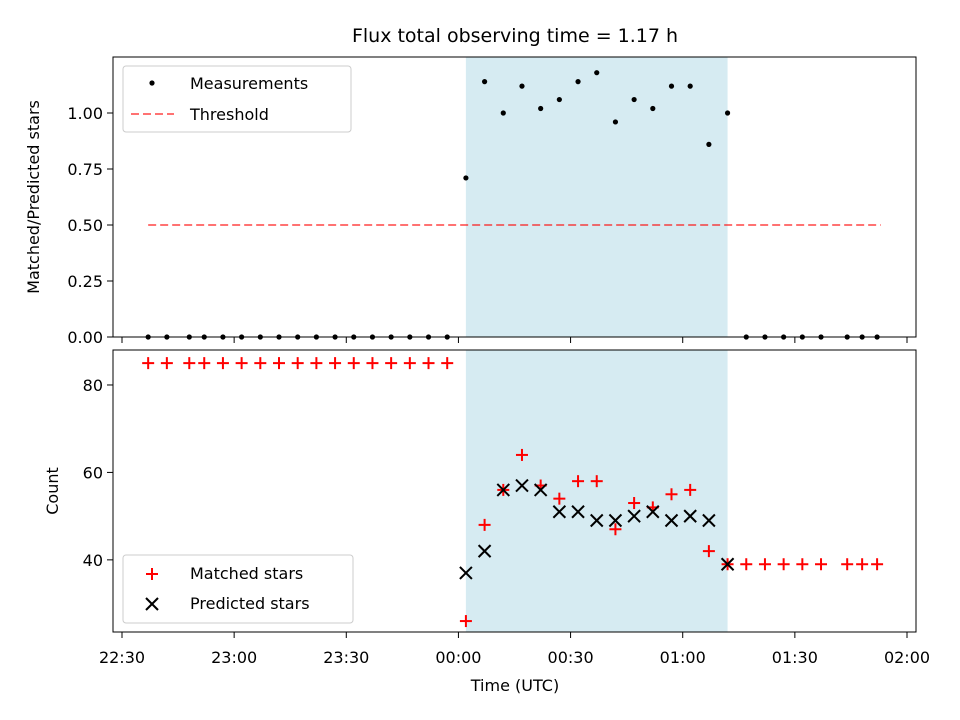 This screenshot has width=960, height=720. What do you see at coordinates (237, 99) in the screenshot?
I see `top-legend-box` at bounding box center [237, 99].